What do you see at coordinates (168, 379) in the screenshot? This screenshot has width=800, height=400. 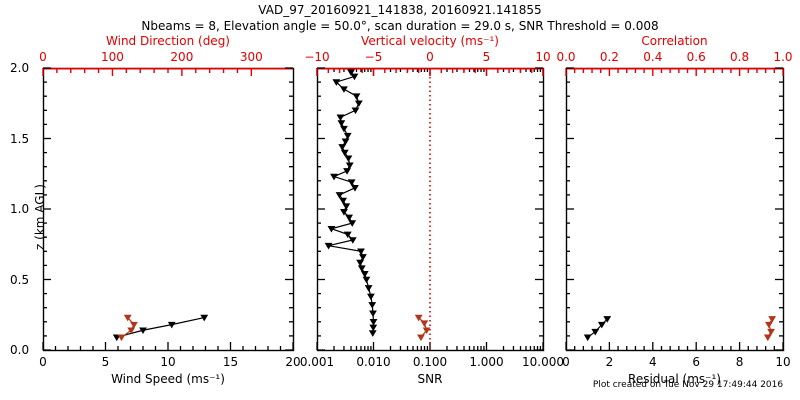 I see `panel-wind-bottom-axis-label: Wind Speed (ms⁻¹)` at bounding box center [168, 379].